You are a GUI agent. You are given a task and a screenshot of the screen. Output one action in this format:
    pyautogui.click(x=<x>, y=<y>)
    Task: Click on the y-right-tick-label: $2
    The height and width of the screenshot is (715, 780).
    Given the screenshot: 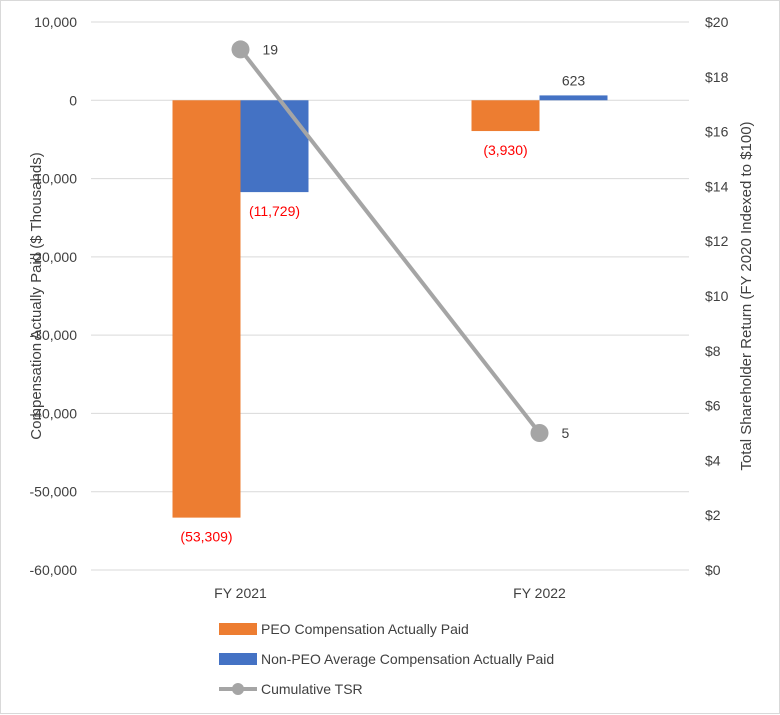 What is the action you would take?
    pyautogui.click(x=713, y=515)
    